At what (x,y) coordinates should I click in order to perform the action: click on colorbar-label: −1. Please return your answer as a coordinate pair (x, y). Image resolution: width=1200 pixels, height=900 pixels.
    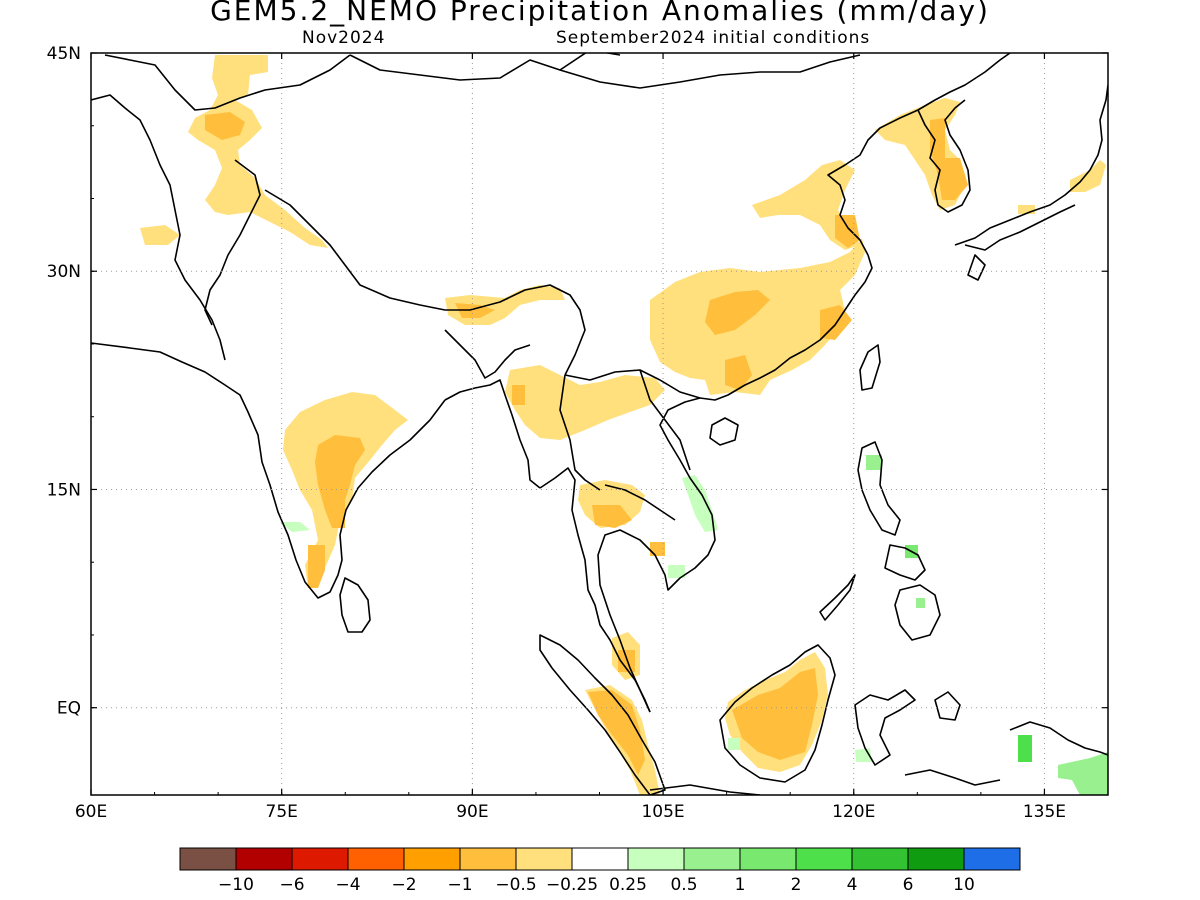
    Looking at the image, I should click on (459, 885).